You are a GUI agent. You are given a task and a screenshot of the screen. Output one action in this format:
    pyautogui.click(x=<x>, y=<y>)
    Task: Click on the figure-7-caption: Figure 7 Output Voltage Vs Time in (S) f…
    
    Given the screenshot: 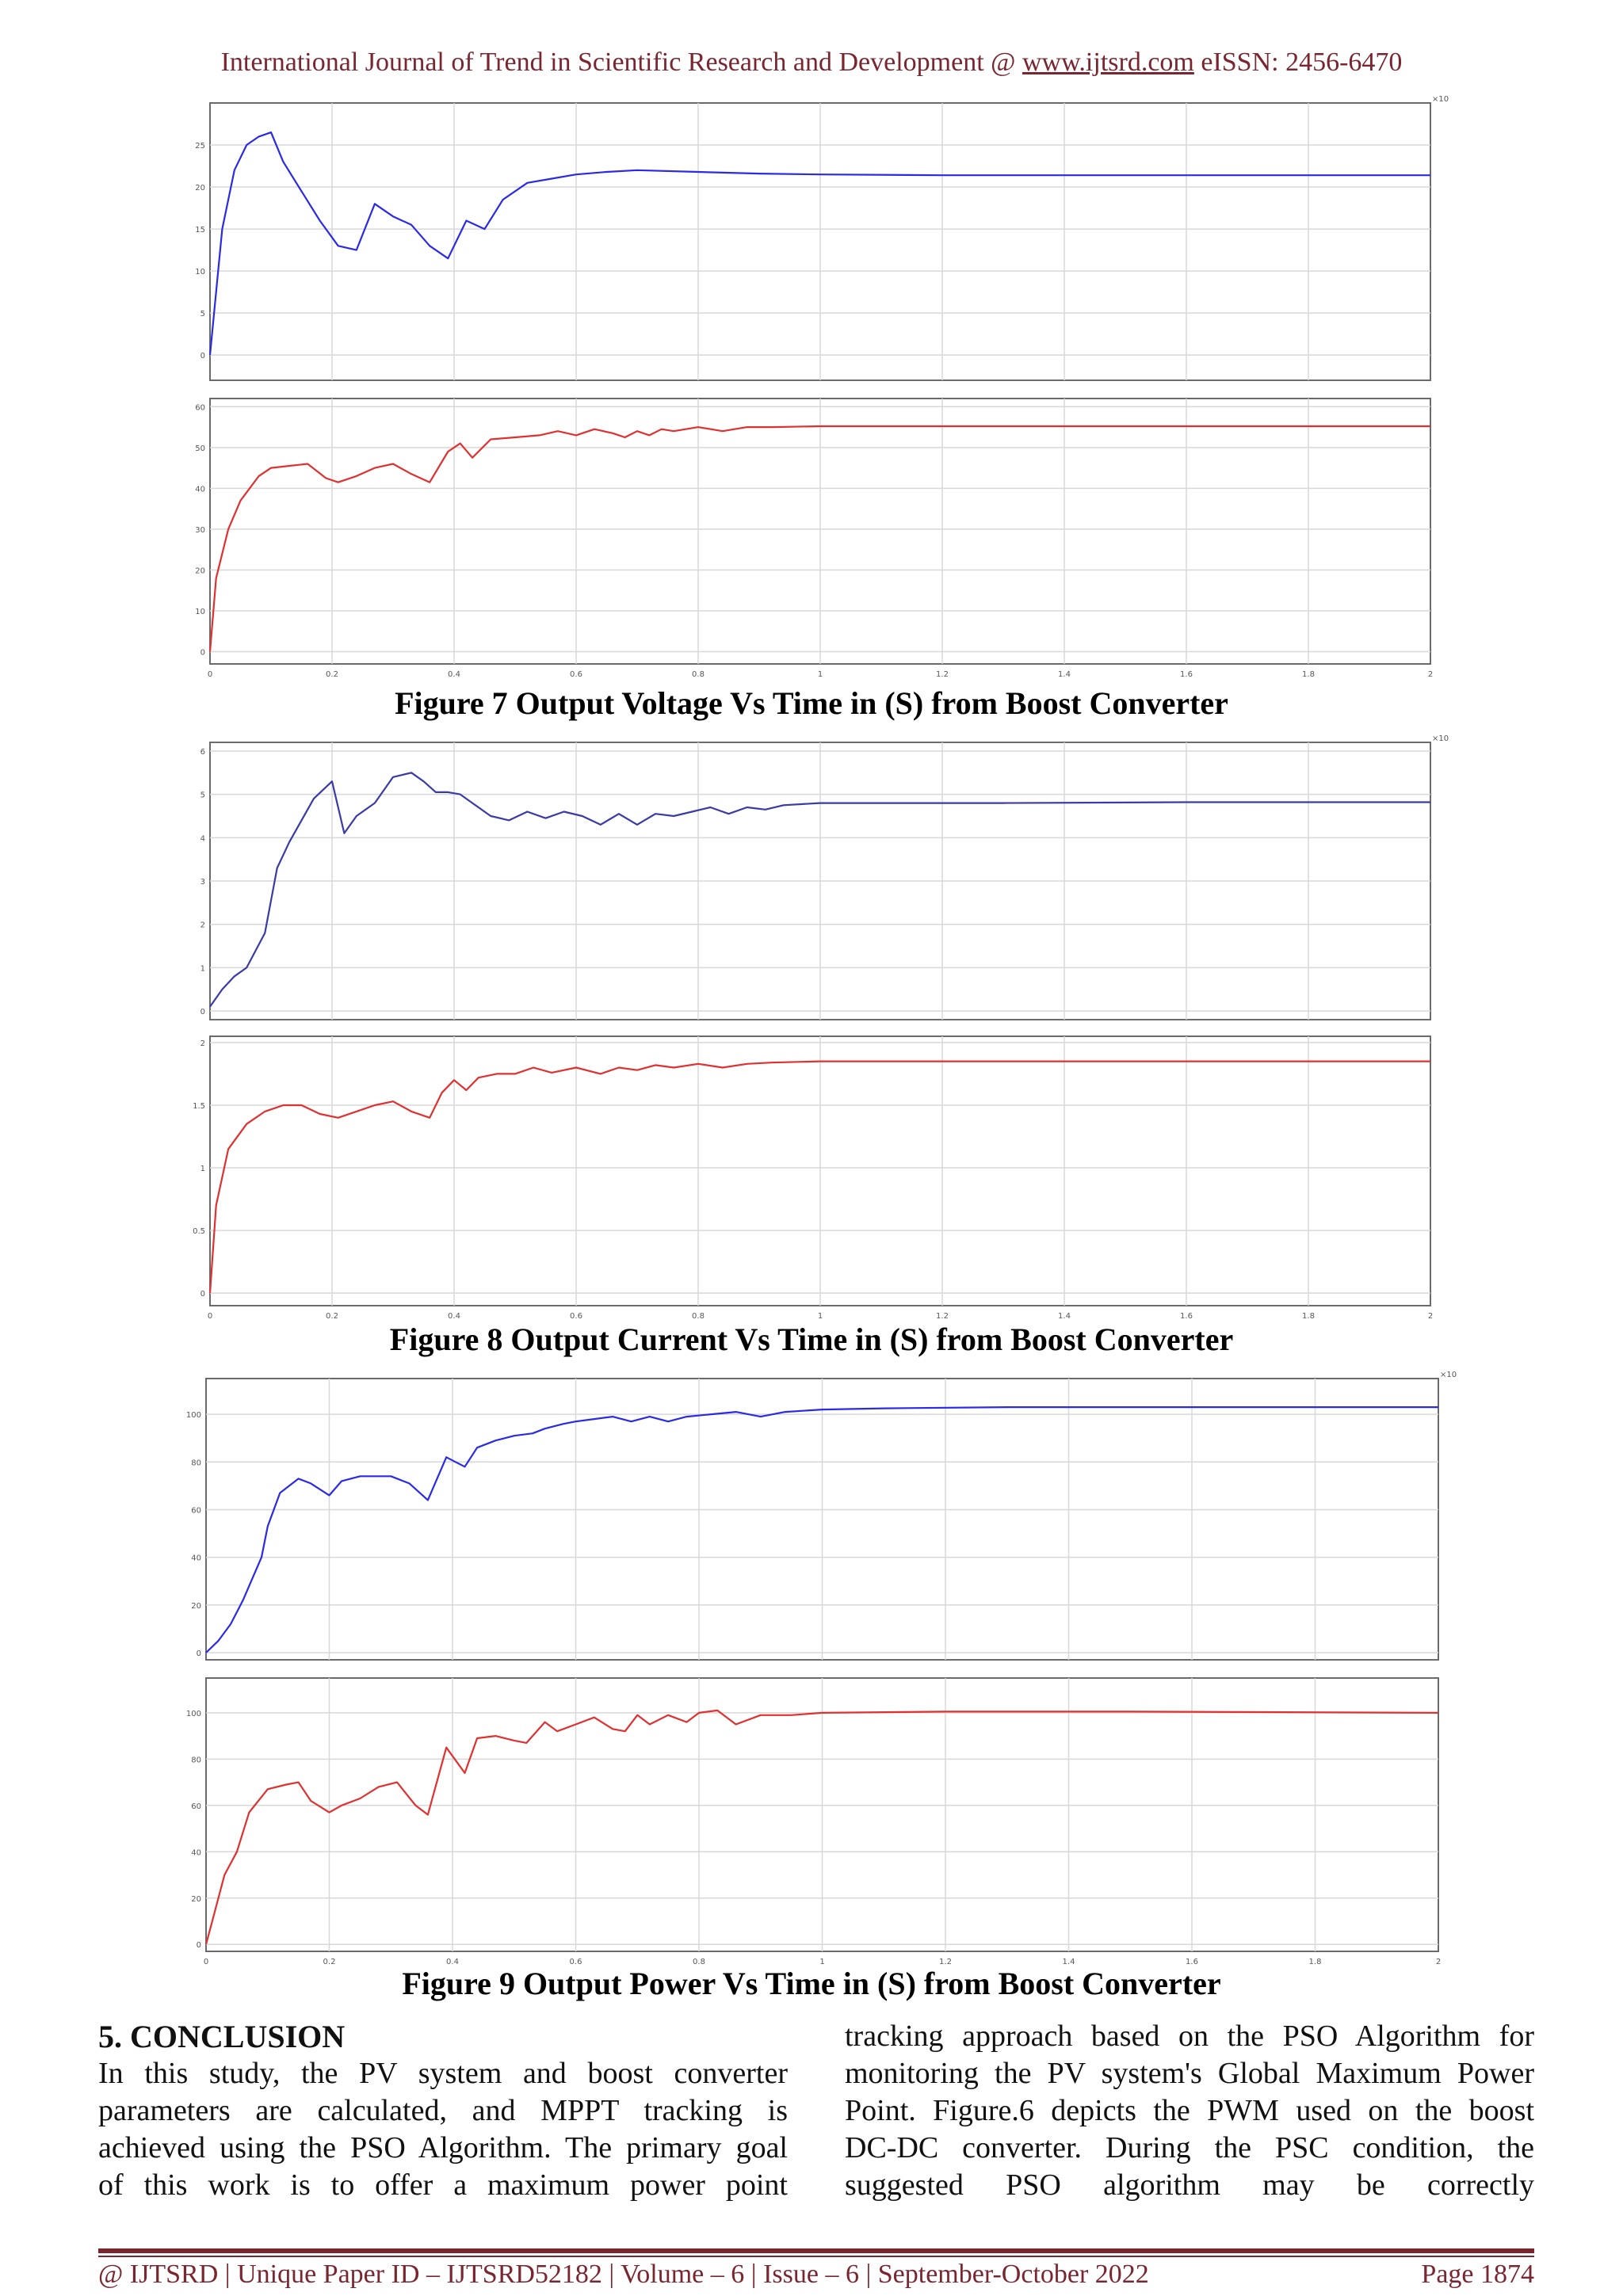 What is the action you would take?
    pyautogui.click(x=811, y=703)
    